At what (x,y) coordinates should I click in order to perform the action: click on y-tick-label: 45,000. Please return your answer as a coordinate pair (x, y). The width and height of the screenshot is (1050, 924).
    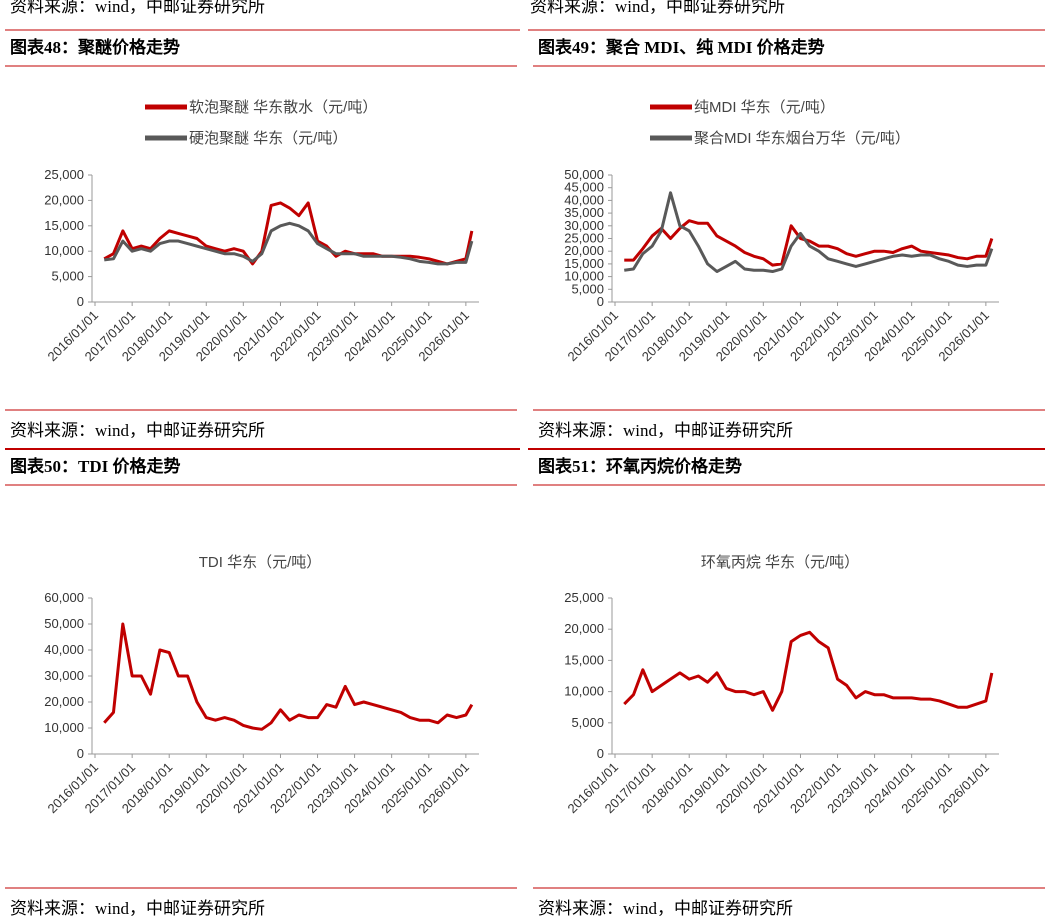
    Looking at the image, I should click on (584, 187).